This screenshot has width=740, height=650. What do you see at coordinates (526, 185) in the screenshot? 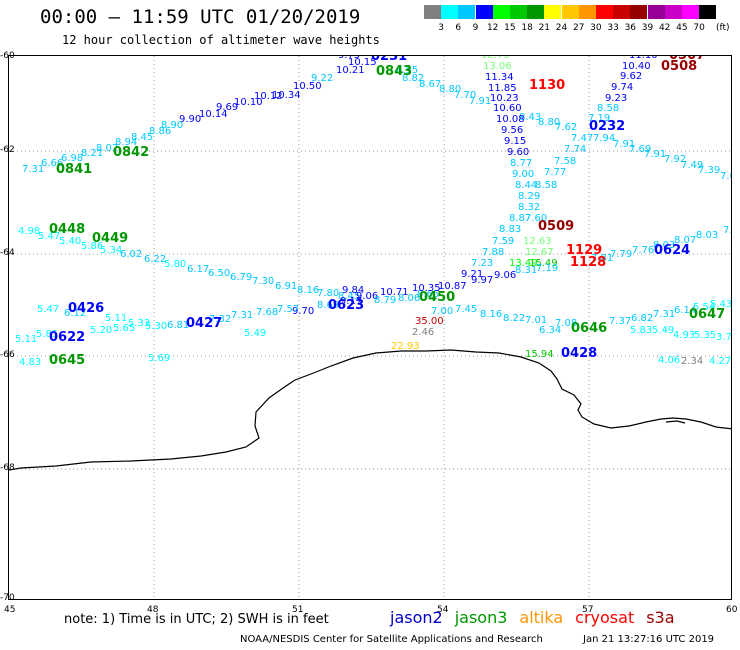
I see `wave-height-value: 8.44` at bounding box center [526, 185].